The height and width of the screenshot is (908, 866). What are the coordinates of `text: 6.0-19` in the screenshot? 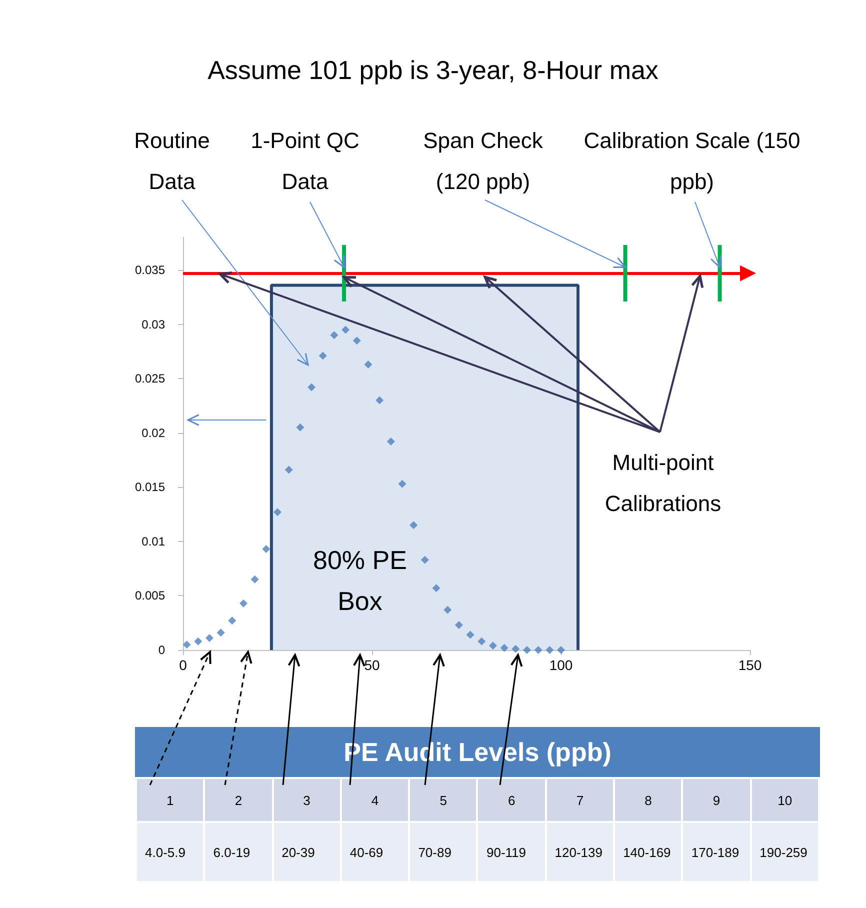 It's located at (238, 852).